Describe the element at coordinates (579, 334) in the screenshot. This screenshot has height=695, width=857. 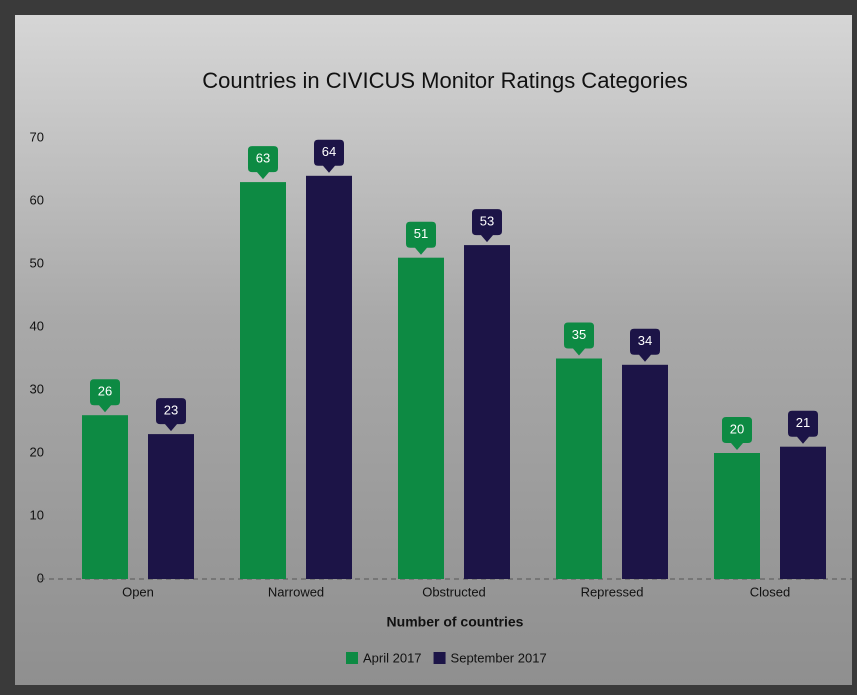
I see `value-label: 35` at that location.